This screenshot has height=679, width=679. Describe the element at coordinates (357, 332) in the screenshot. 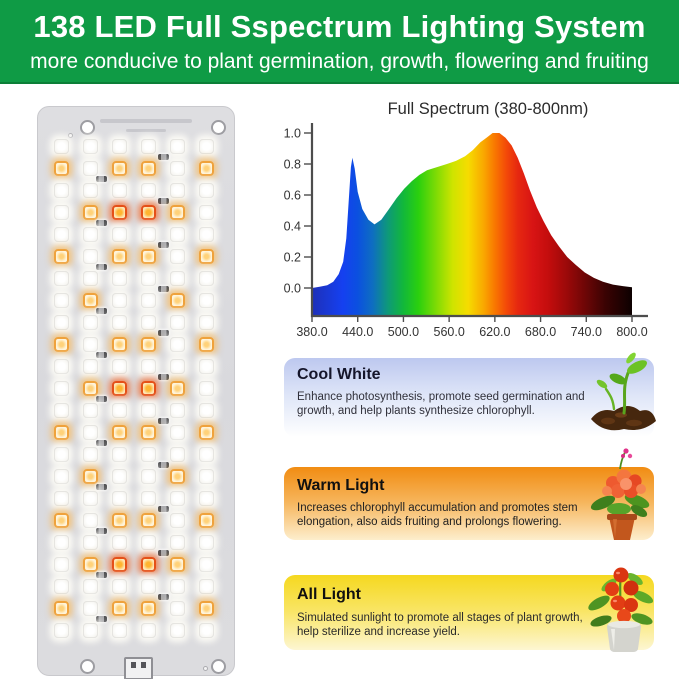

I see `x-tick-label: 440.0` at that location.